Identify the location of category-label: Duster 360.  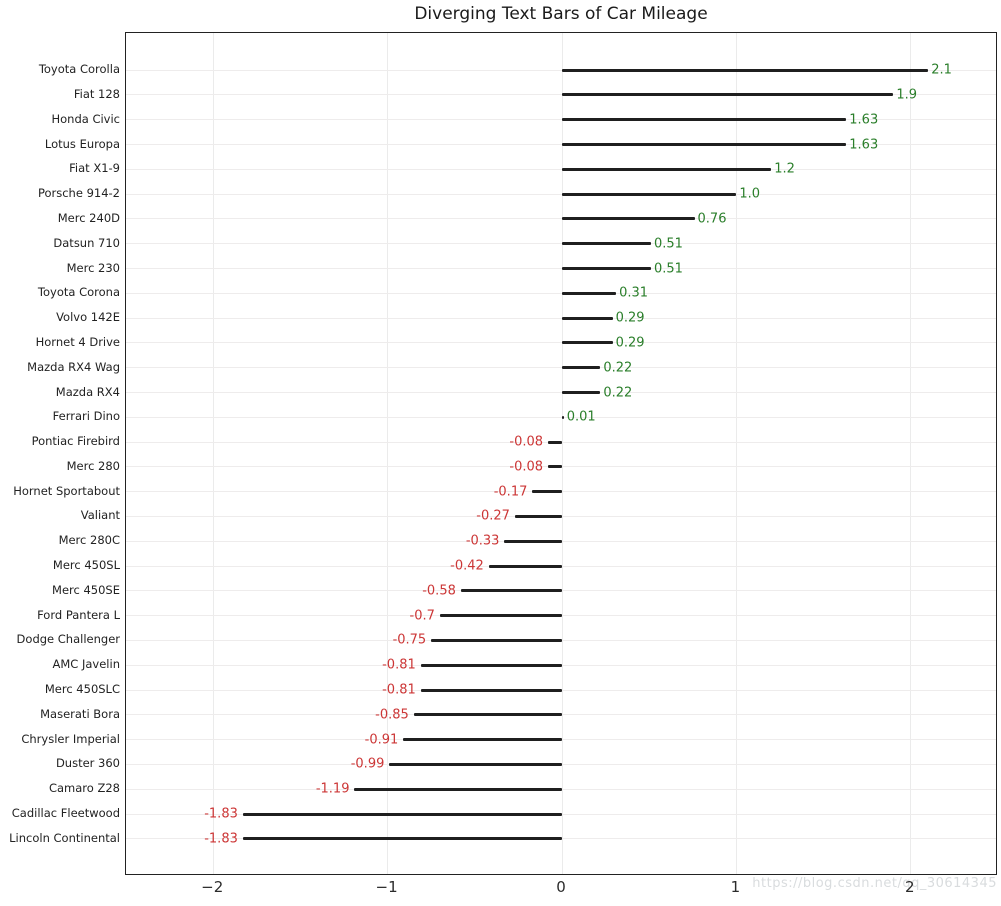
(87, 763).